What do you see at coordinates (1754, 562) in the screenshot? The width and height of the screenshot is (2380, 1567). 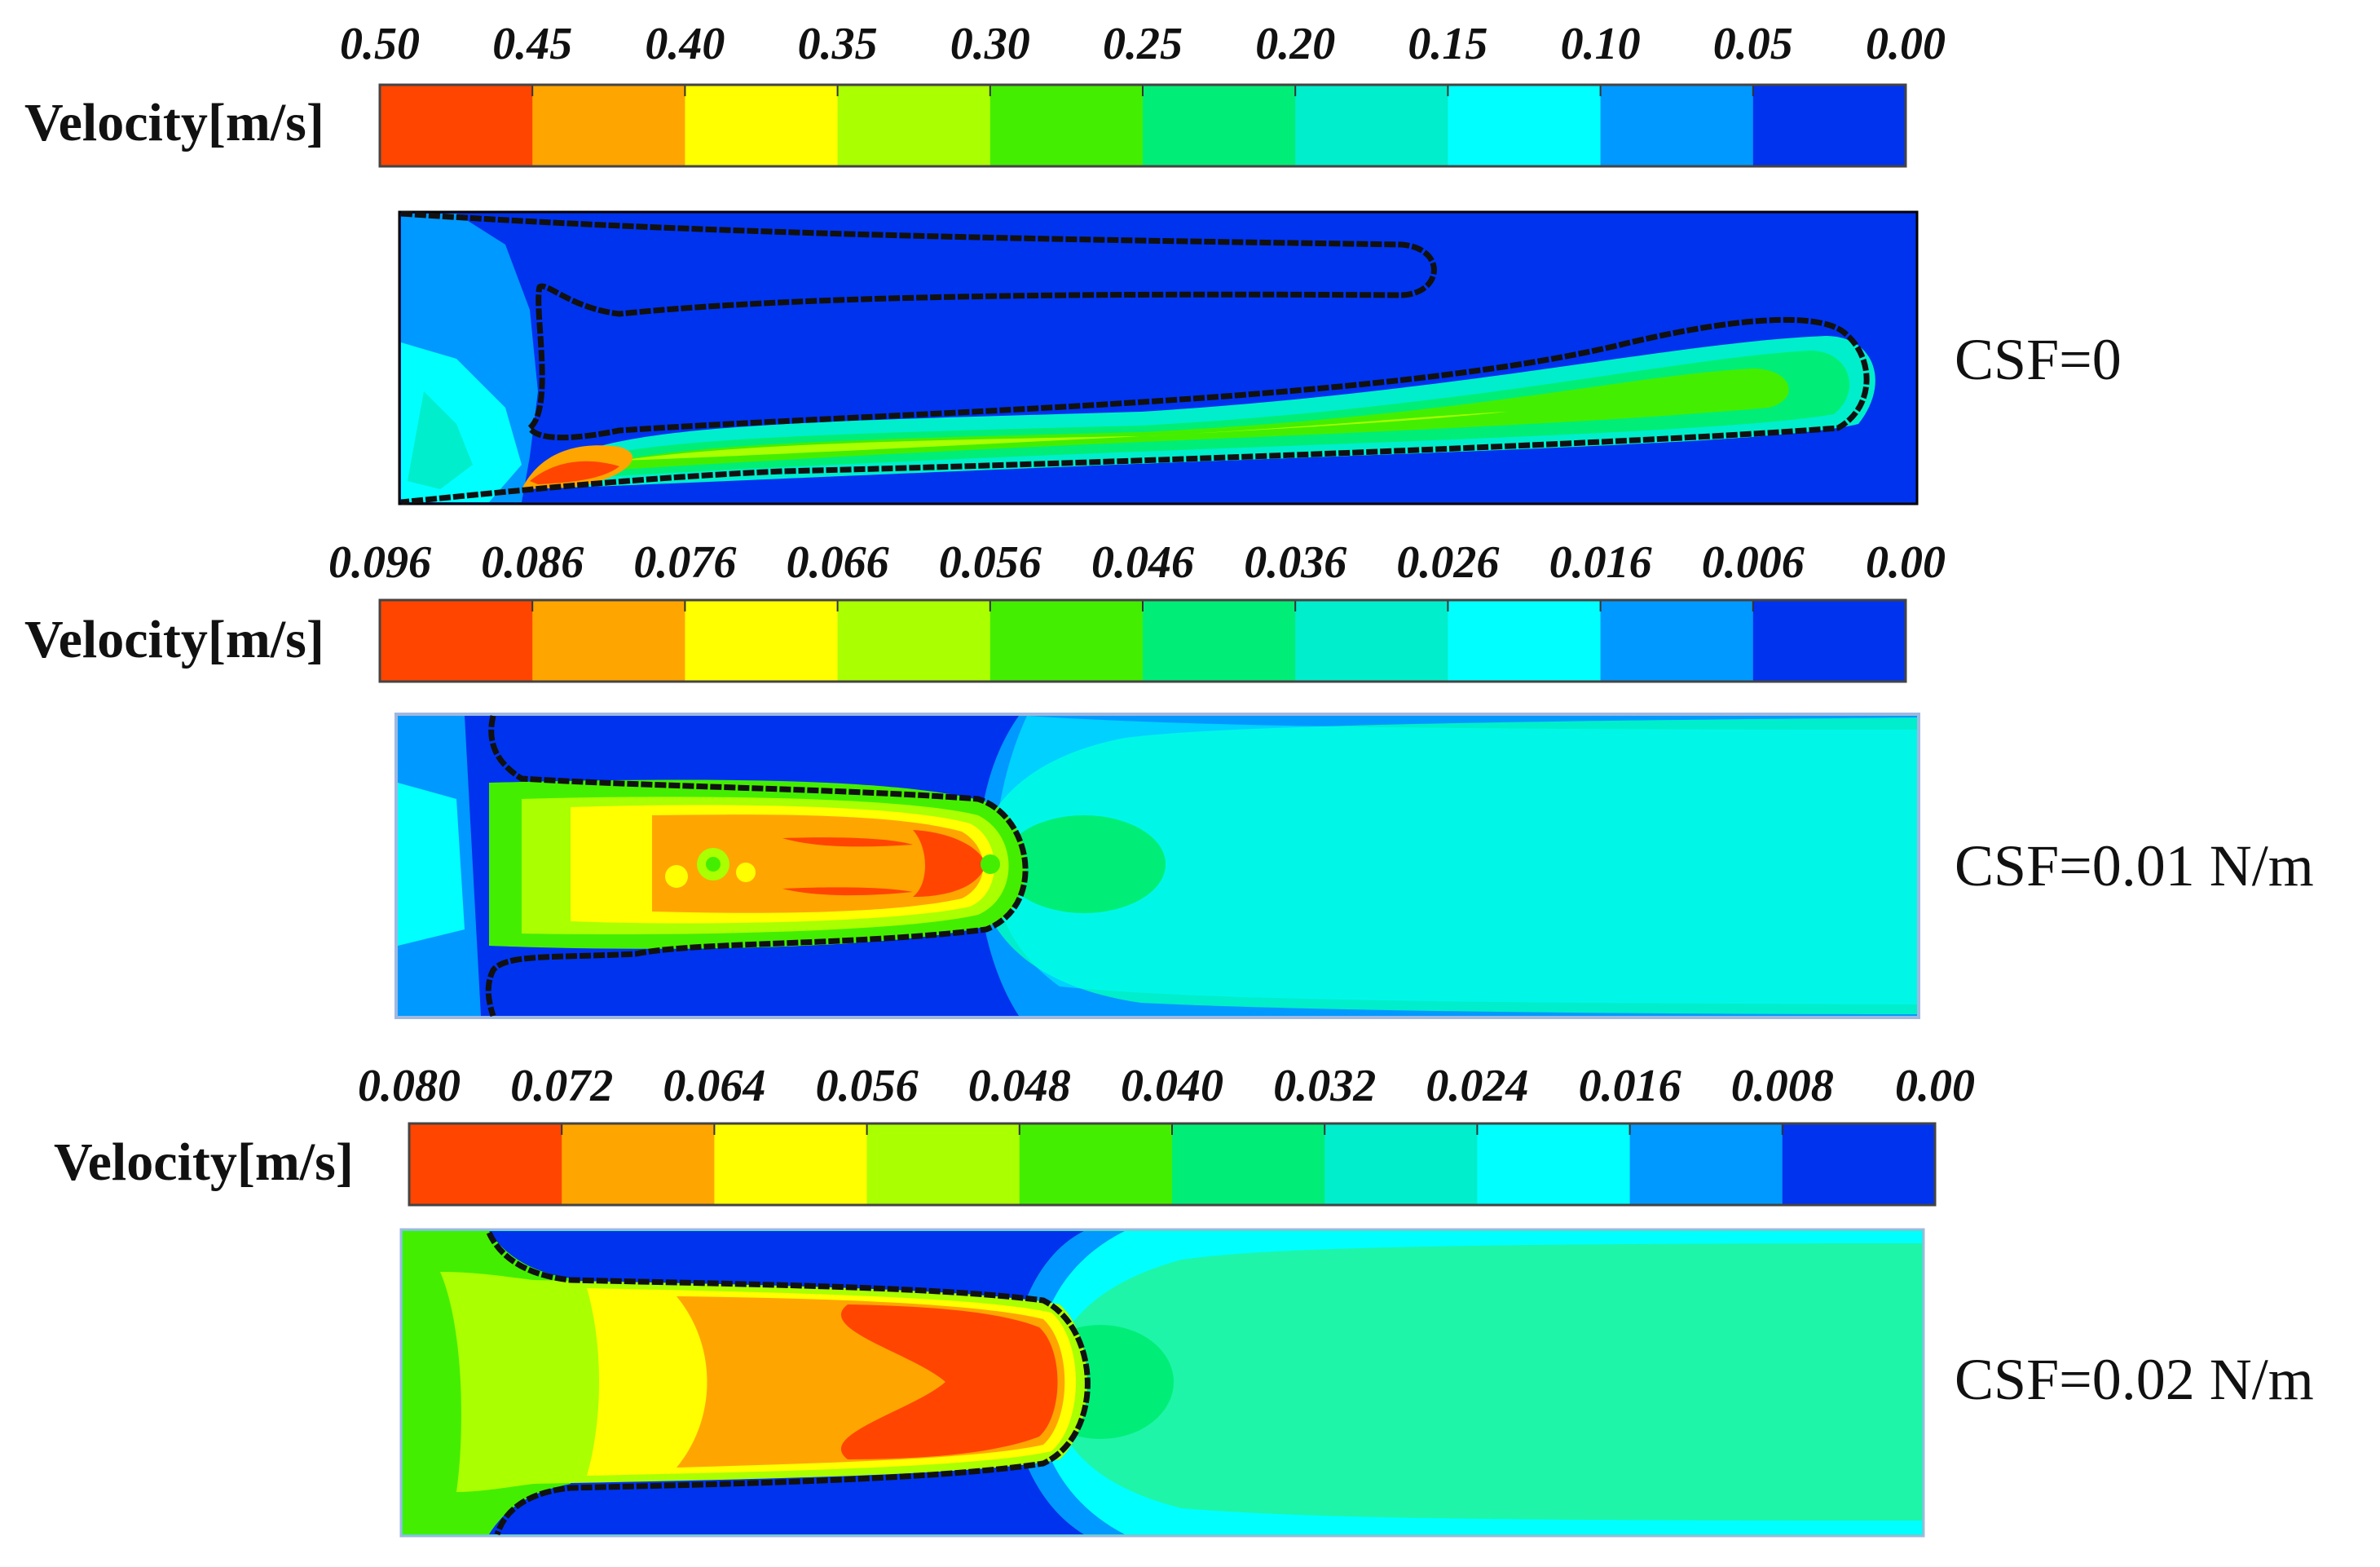 I see `colorbar-tick-label: 0.006` at bounding box center [1754, 562].